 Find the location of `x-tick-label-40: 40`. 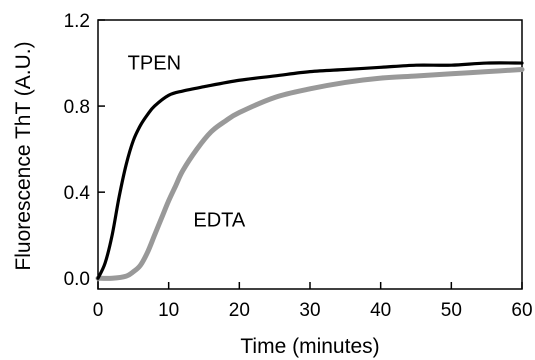

x-tick-label-40: 40 is located at coordinates (380, 310).